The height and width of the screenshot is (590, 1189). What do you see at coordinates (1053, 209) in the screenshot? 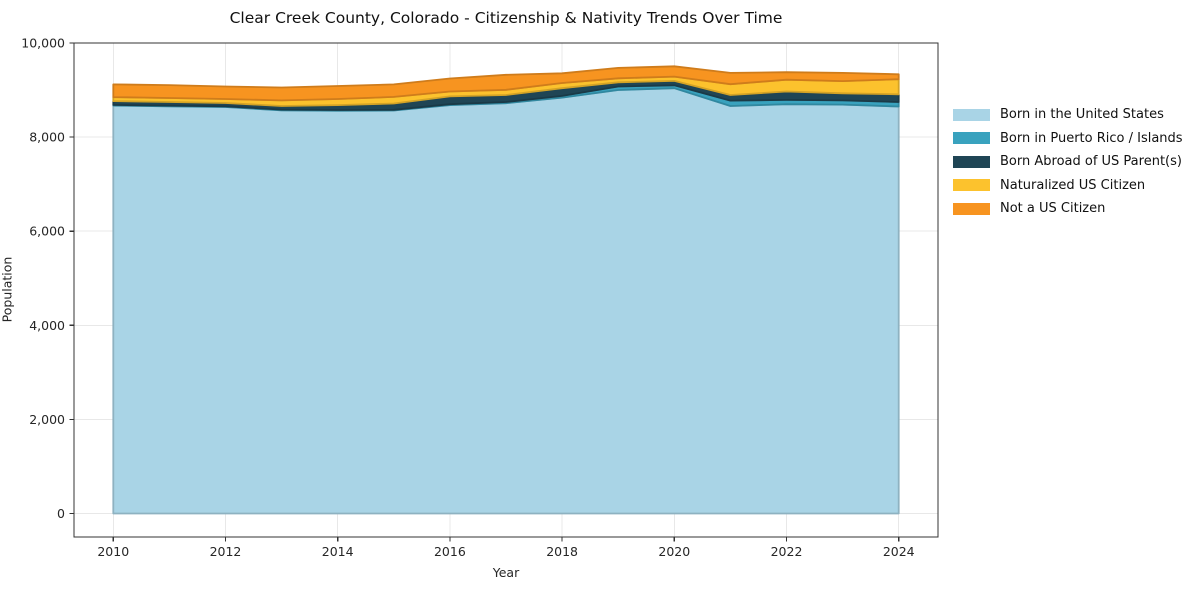
I see `legend-label: Not a US Citizen` at bounding box center [1053, 209].